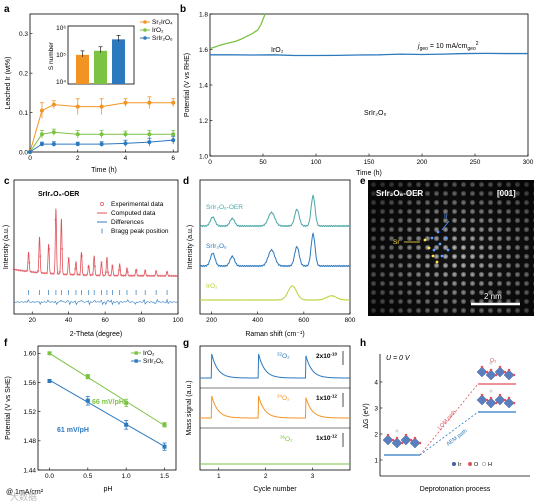 The image size is (540, 504). What do you see at coordinates (451, 248) in the screenshot?
I see `panel-e-vignette` at bounding box center [451, 248].